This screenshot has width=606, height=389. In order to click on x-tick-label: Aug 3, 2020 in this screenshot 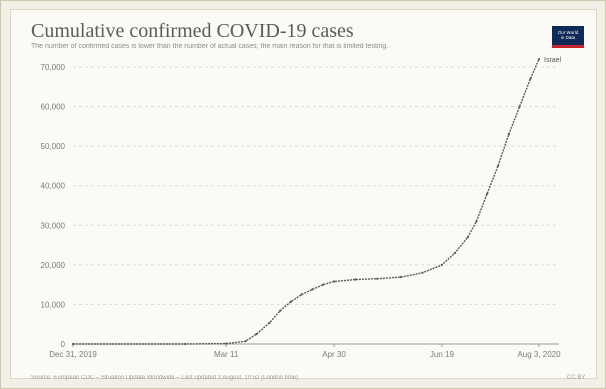, I will do `click(539, 354)`.